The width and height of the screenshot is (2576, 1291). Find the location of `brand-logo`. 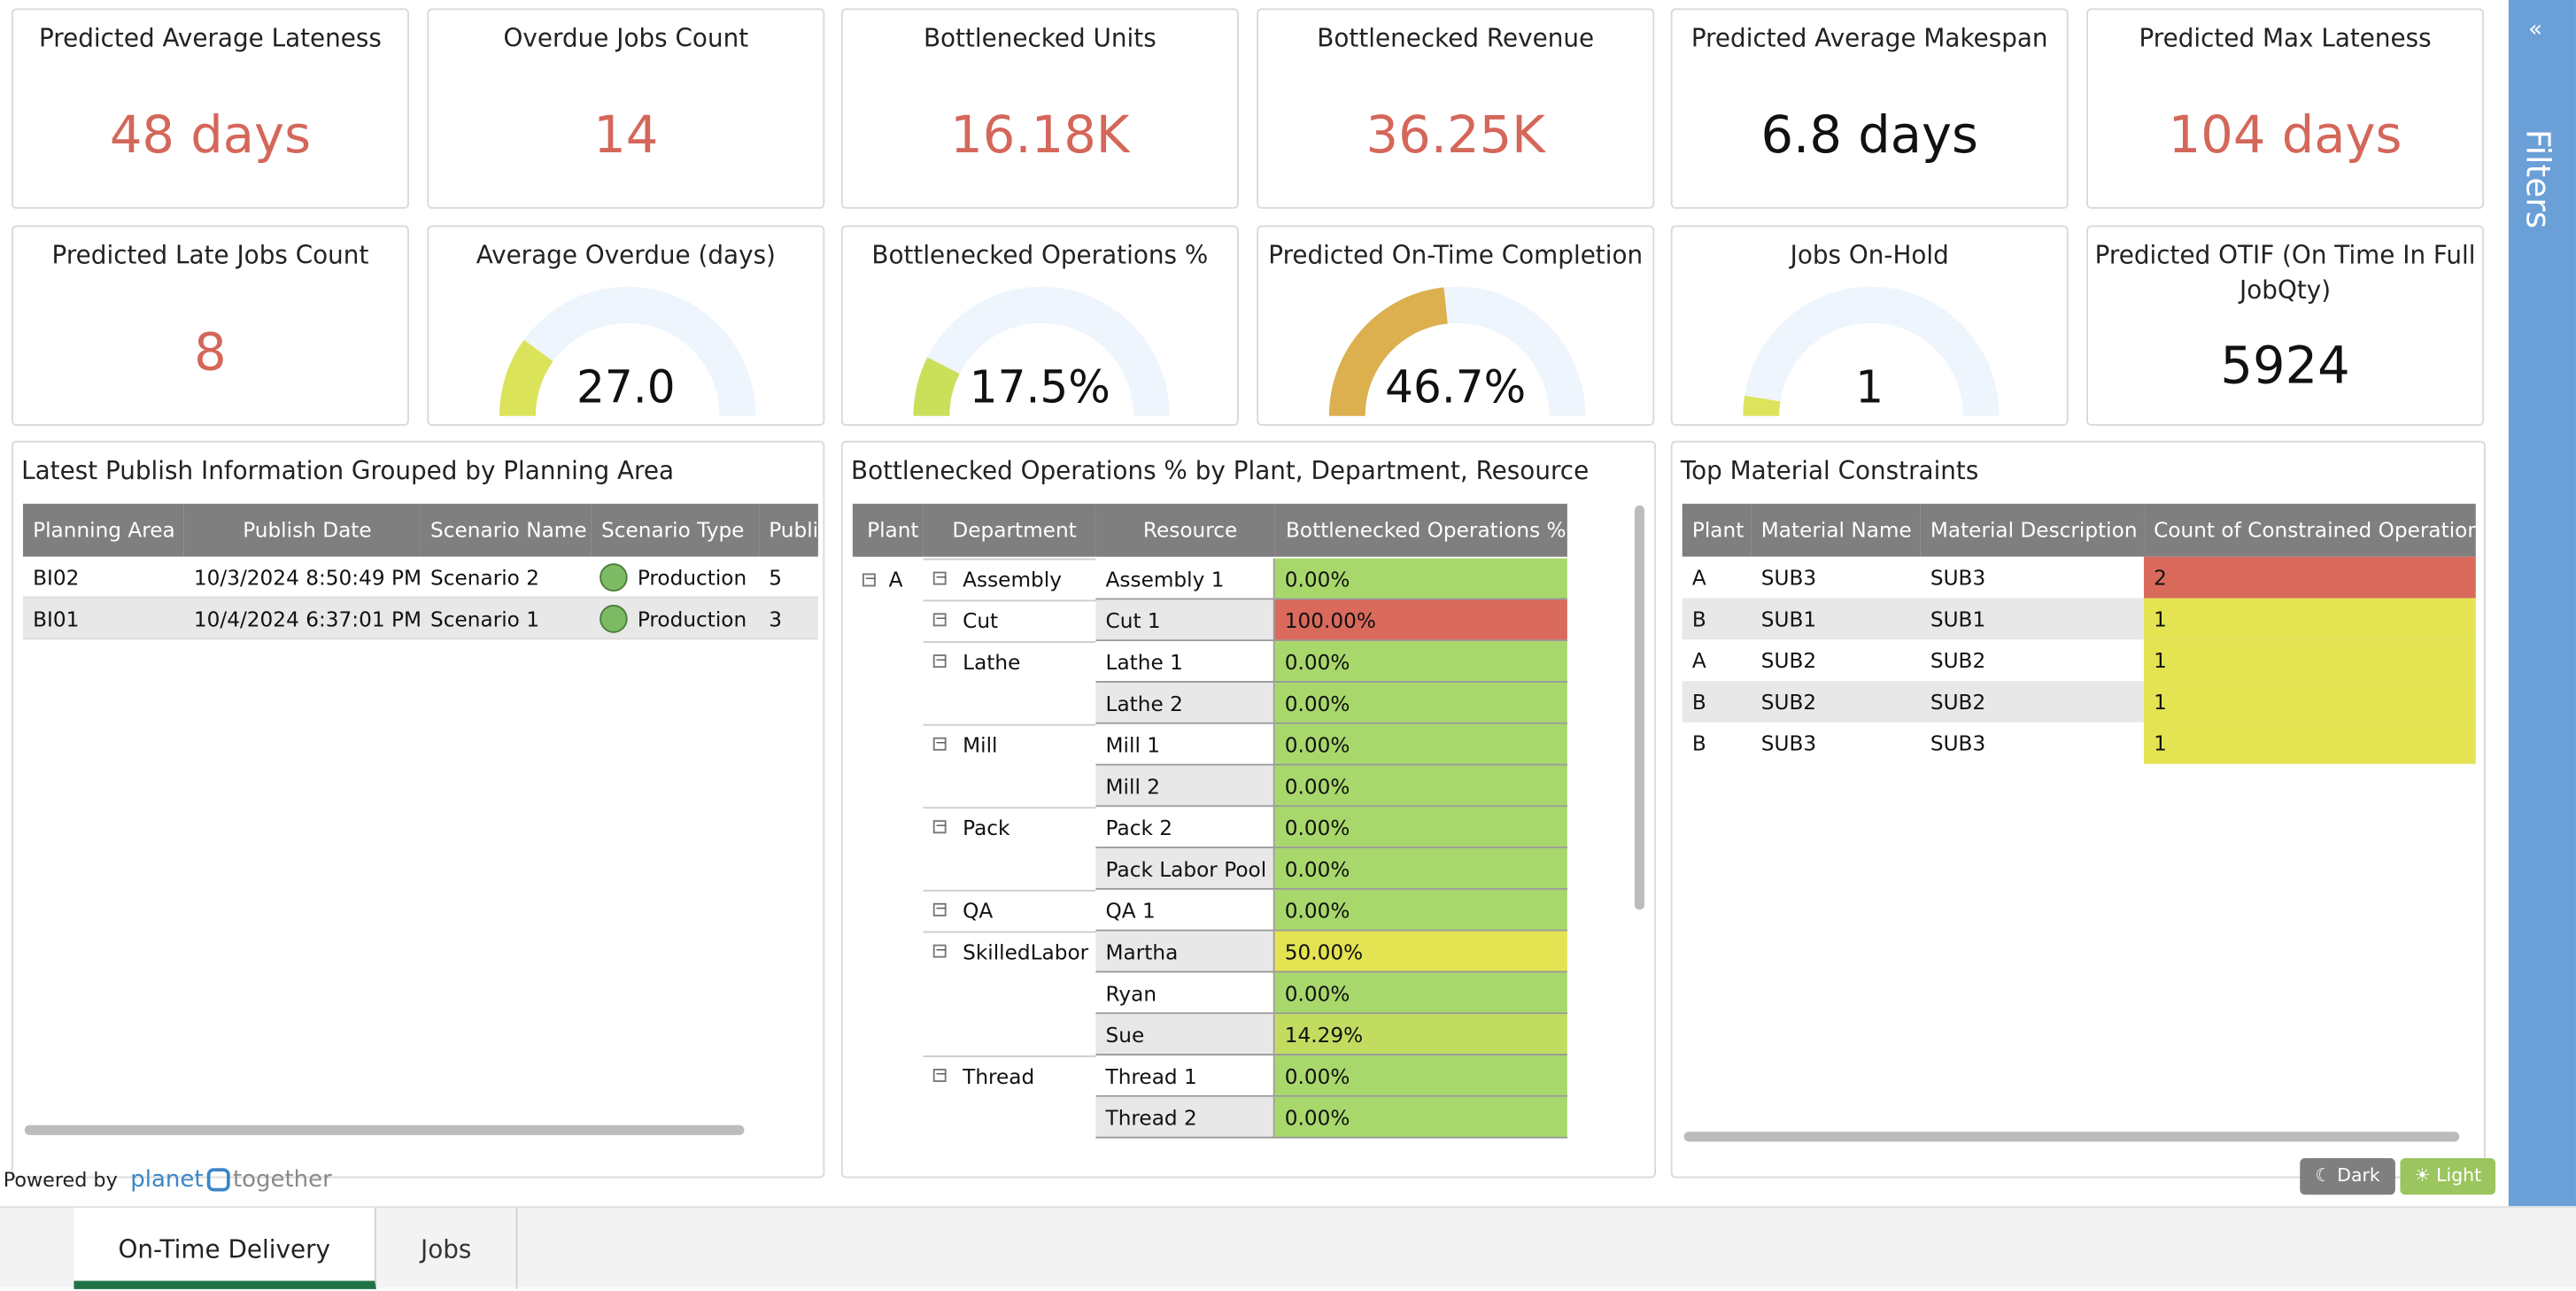

brand-logo is located at coordinates (218, 1180).